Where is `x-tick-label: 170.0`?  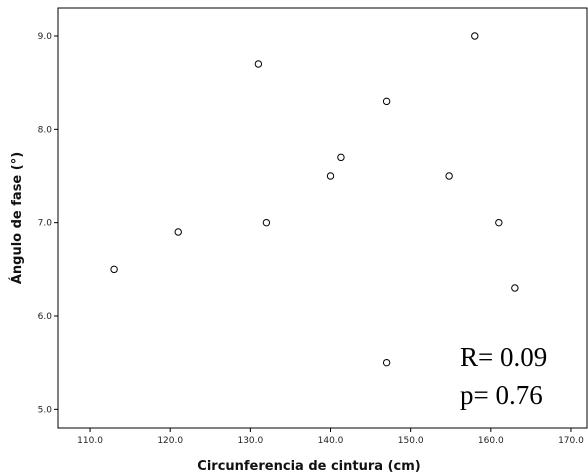 x-tick-label: 170.0 is located at coordinates (571, 441).